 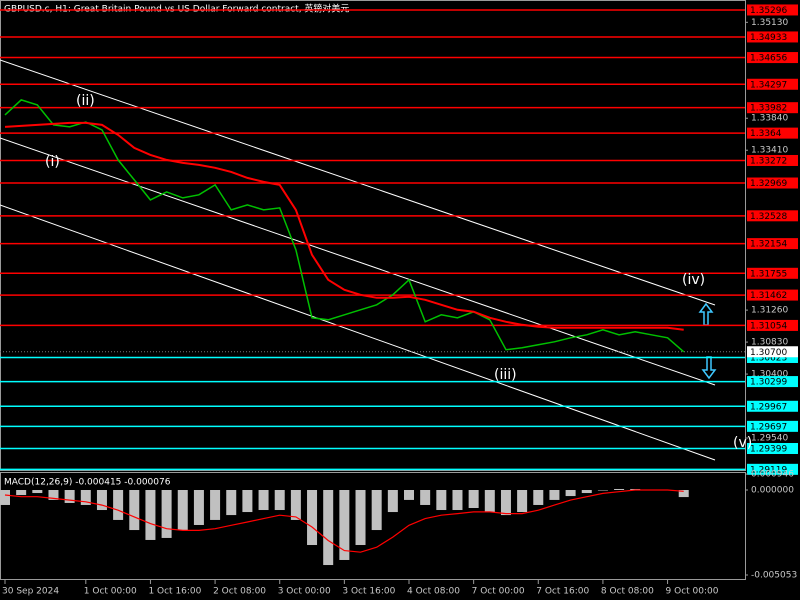 What do you see at coordinates (768, 85) in the screenshot?
I see `level-label: 1.34297` at bounding box center [768, 85].